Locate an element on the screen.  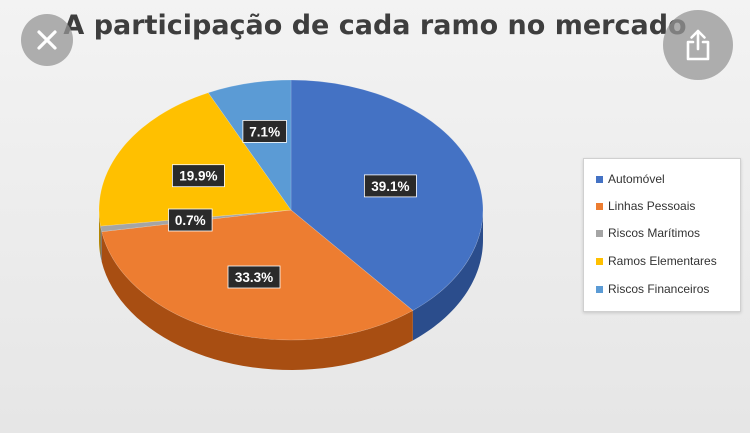
close-icon is located at coordinates (47, 40).